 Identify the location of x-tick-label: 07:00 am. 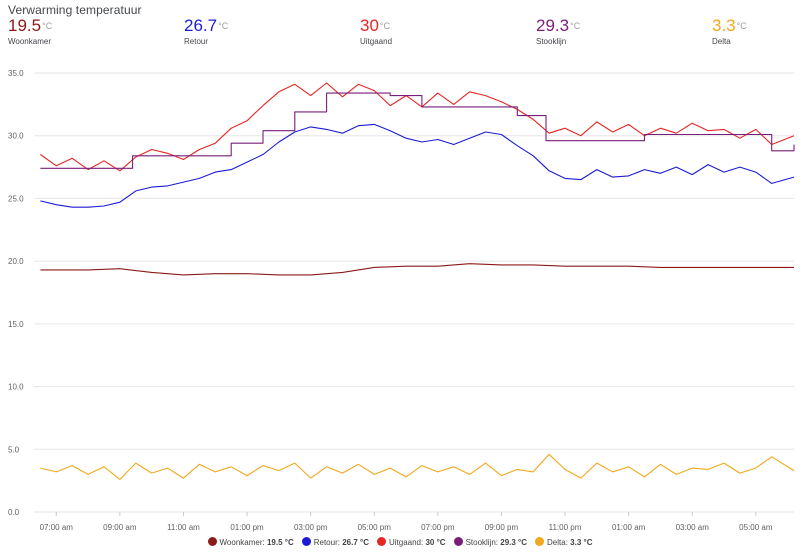
(57, 527).